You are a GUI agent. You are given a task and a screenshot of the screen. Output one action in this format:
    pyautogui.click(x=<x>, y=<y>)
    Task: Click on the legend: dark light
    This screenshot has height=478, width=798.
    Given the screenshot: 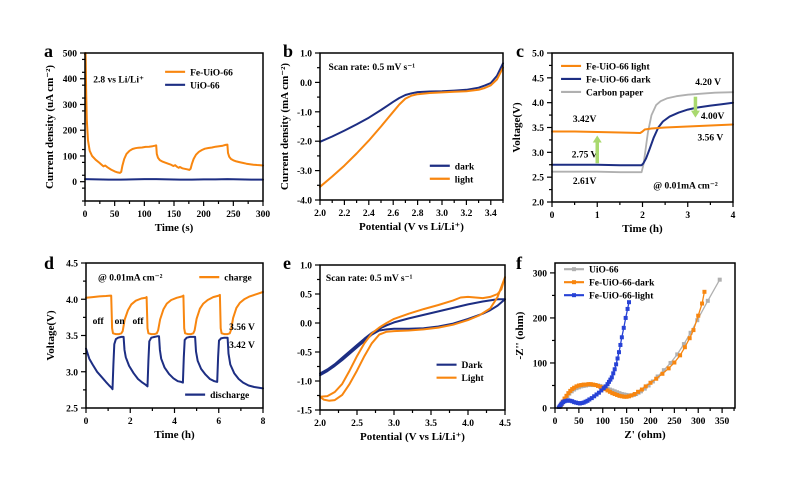 What is the action you would take?
    pyautogui.click(x=452, y=173)
    